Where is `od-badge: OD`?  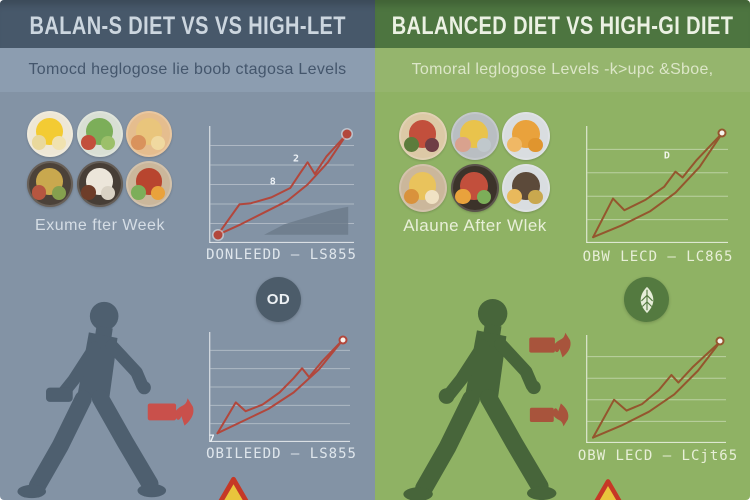
od-badge: OD is located at coordinates (278, 299).